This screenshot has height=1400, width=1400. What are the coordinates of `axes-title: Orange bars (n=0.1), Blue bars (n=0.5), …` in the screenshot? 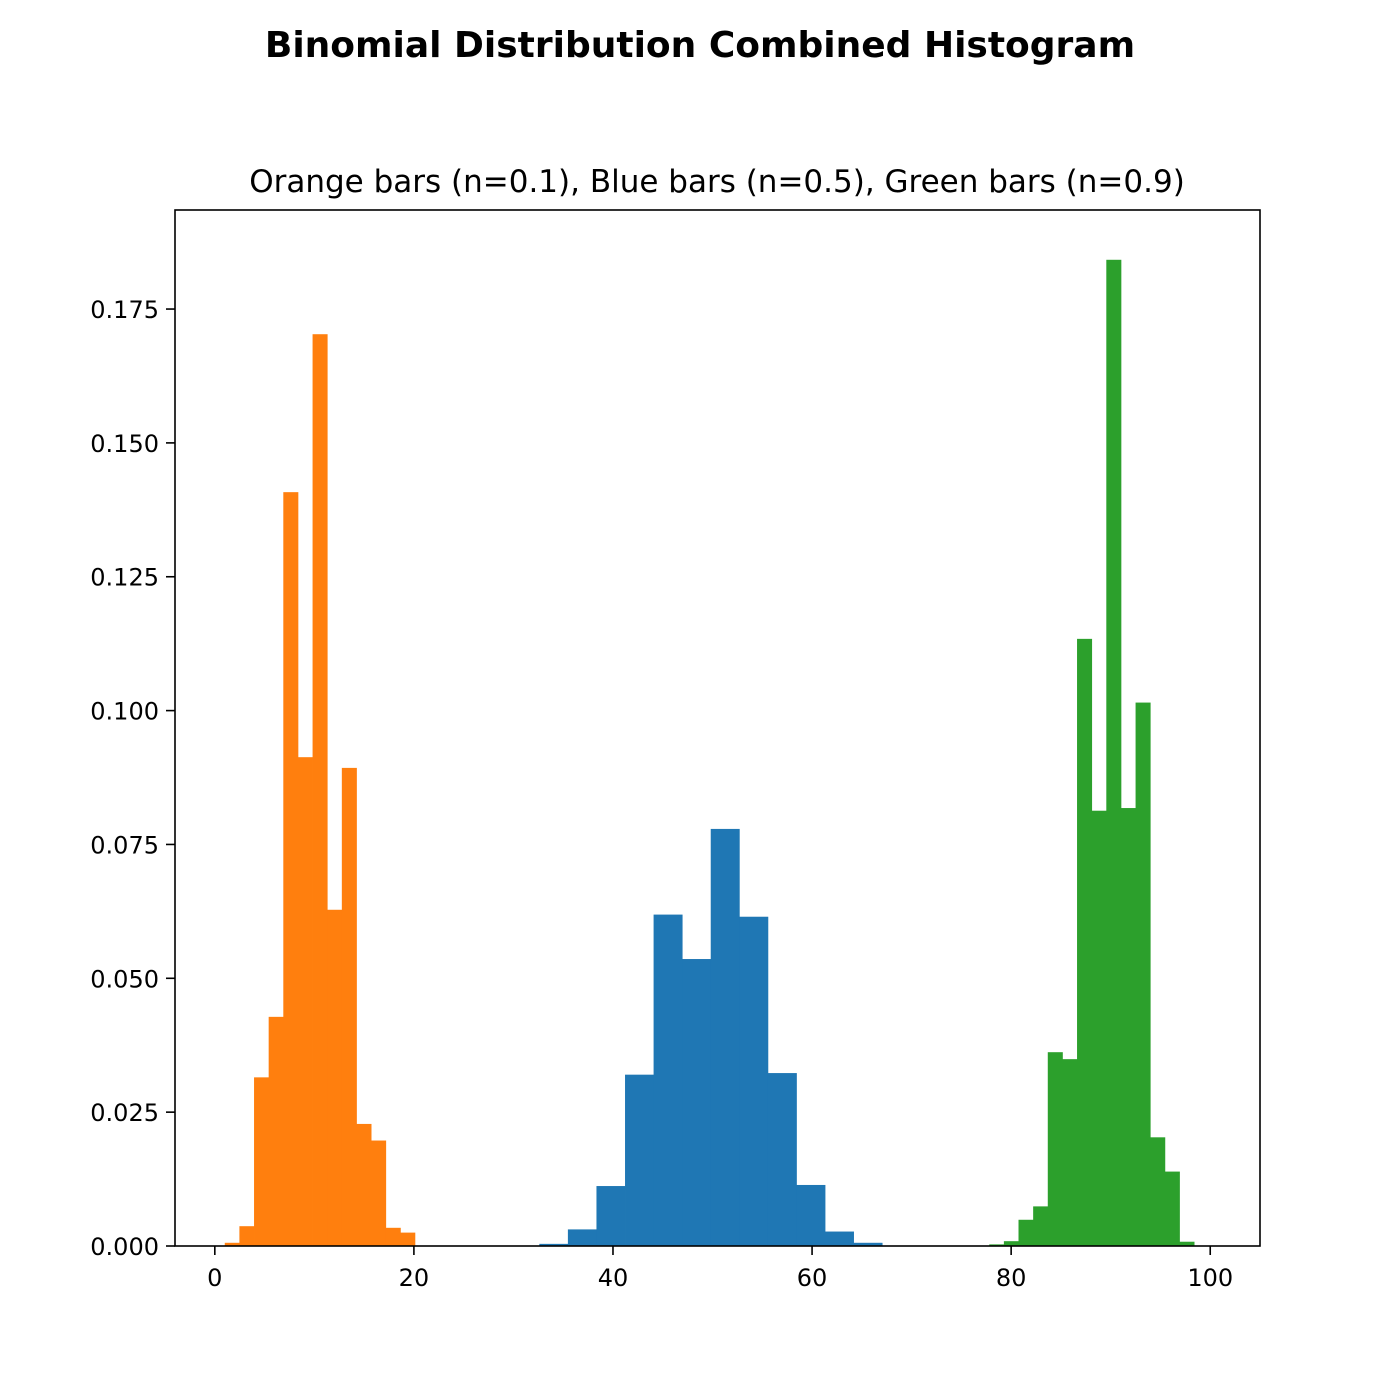 It's located at (717, 182).